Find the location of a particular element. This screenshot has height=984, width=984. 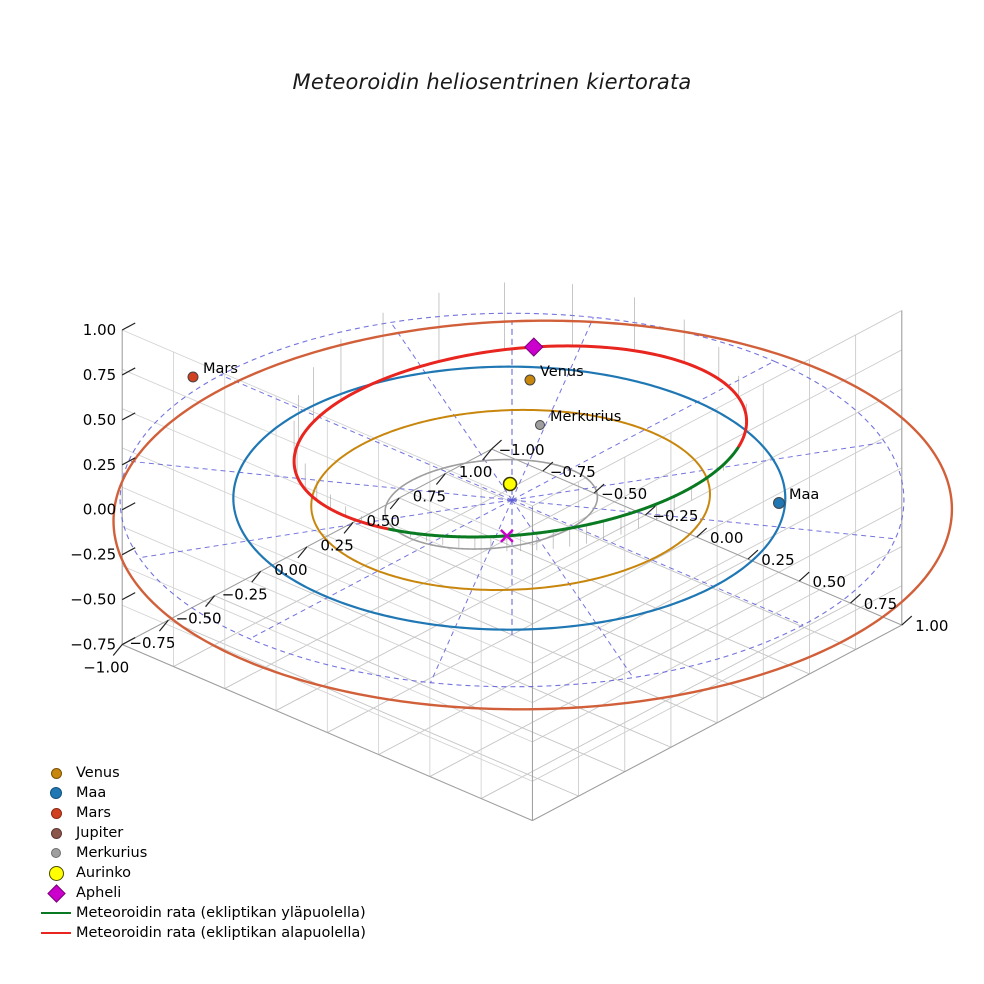

legend-label: Mars is located at coordinates (93, 813).